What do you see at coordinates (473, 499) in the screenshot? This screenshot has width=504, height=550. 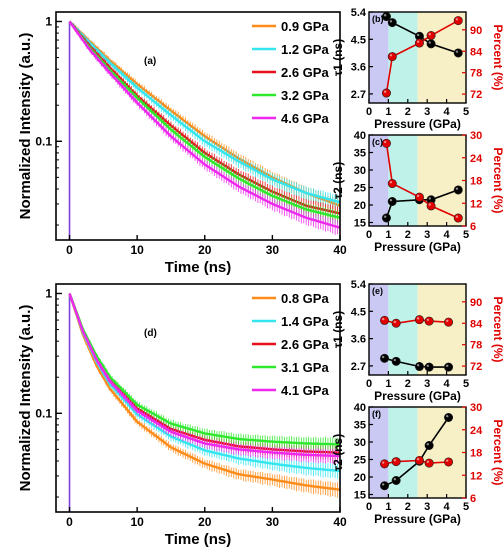 I see `y2-tick-label: 6` at bounding box center [473, 499].